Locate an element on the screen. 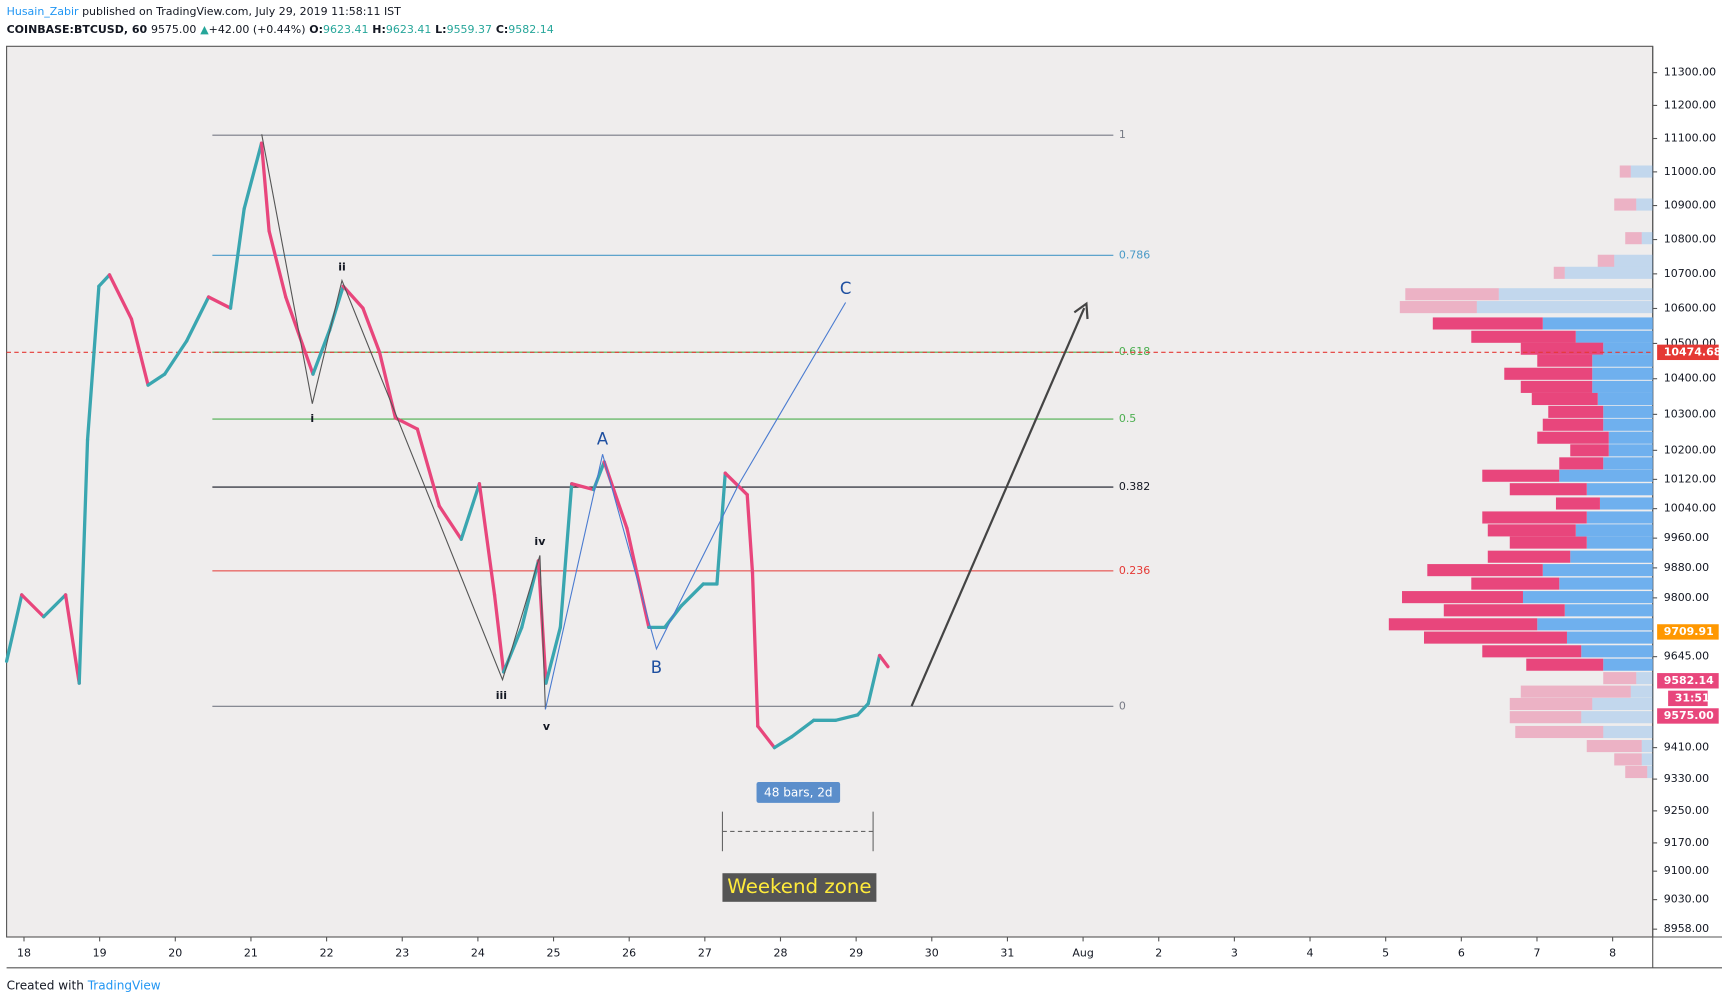  x-tick-label: 27 is located at coordinates (705, 952).